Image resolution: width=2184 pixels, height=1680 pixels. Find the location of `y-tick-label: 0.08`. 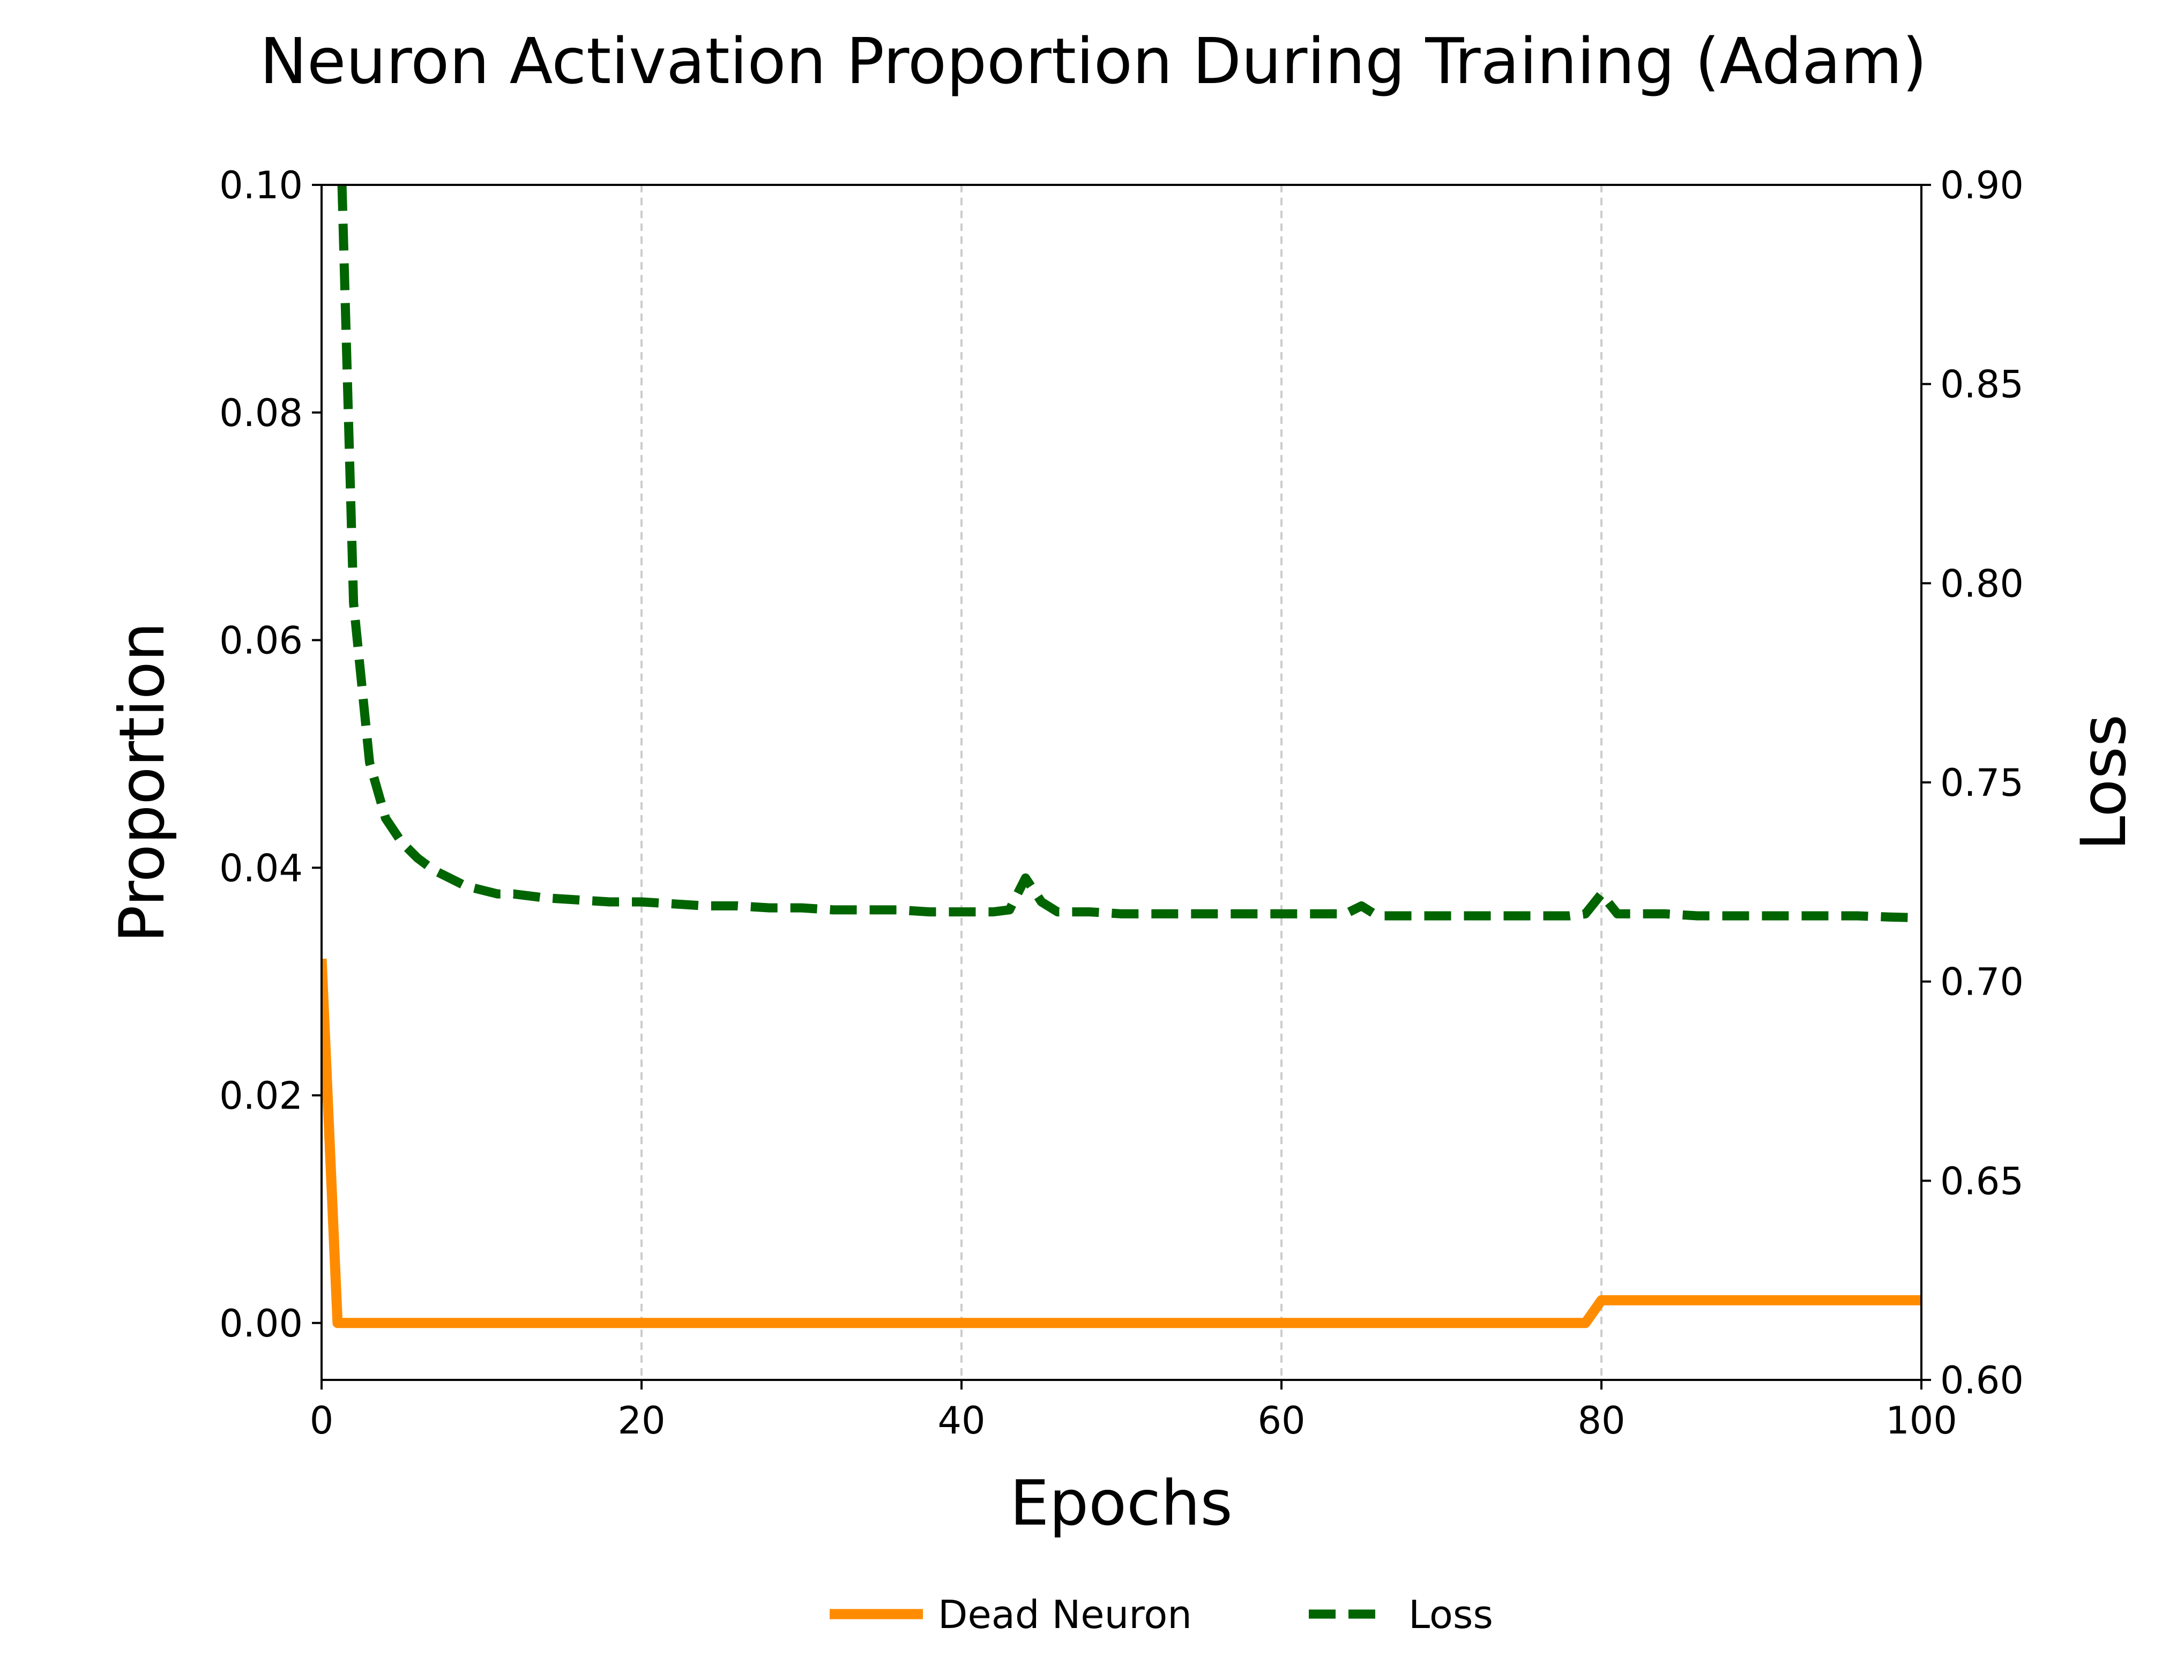

y-tick-label: 0.08 is located at coordinates (261, 413).